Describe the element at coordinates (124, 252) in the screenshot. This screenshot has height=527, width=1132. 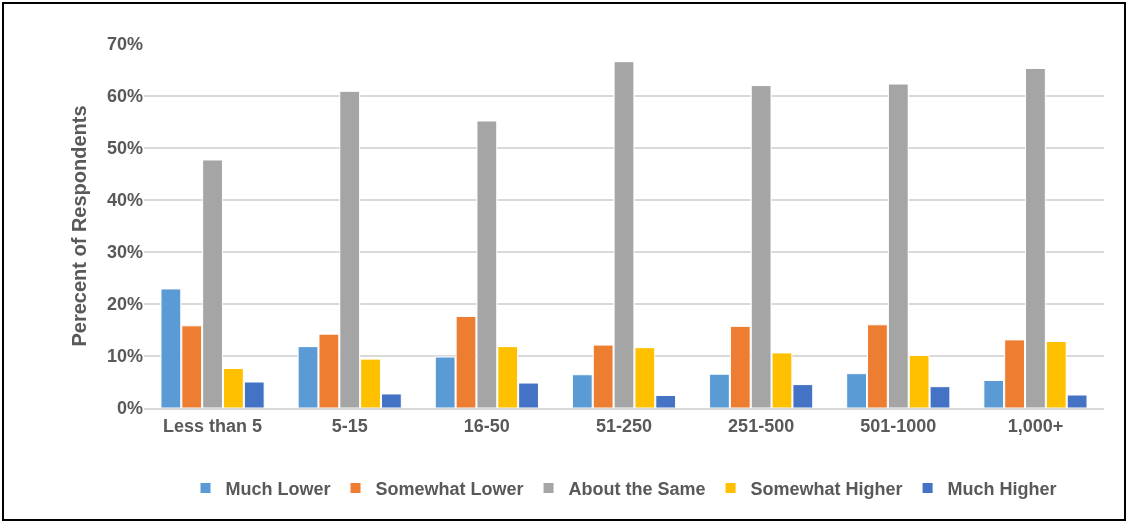
I see `y-tick-label: 30%` at that location.